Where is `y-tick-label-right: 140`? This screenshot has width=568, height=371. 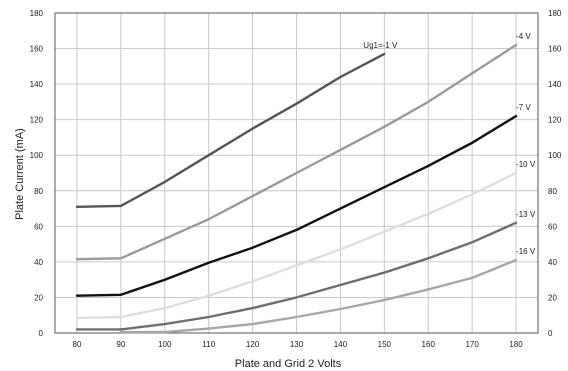
y-tick-label-right: 140 is located at coordinates (555, 84).